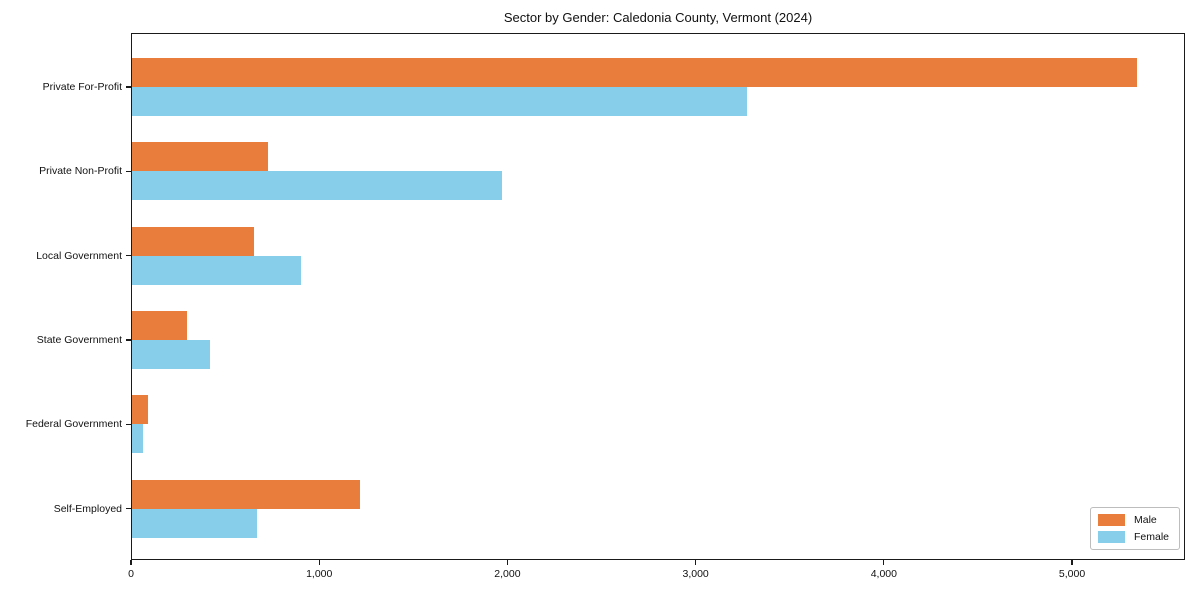 The image size is (1200, 600). I want to click on y-axis-category-label: Self-Employed, so click(87, 508).